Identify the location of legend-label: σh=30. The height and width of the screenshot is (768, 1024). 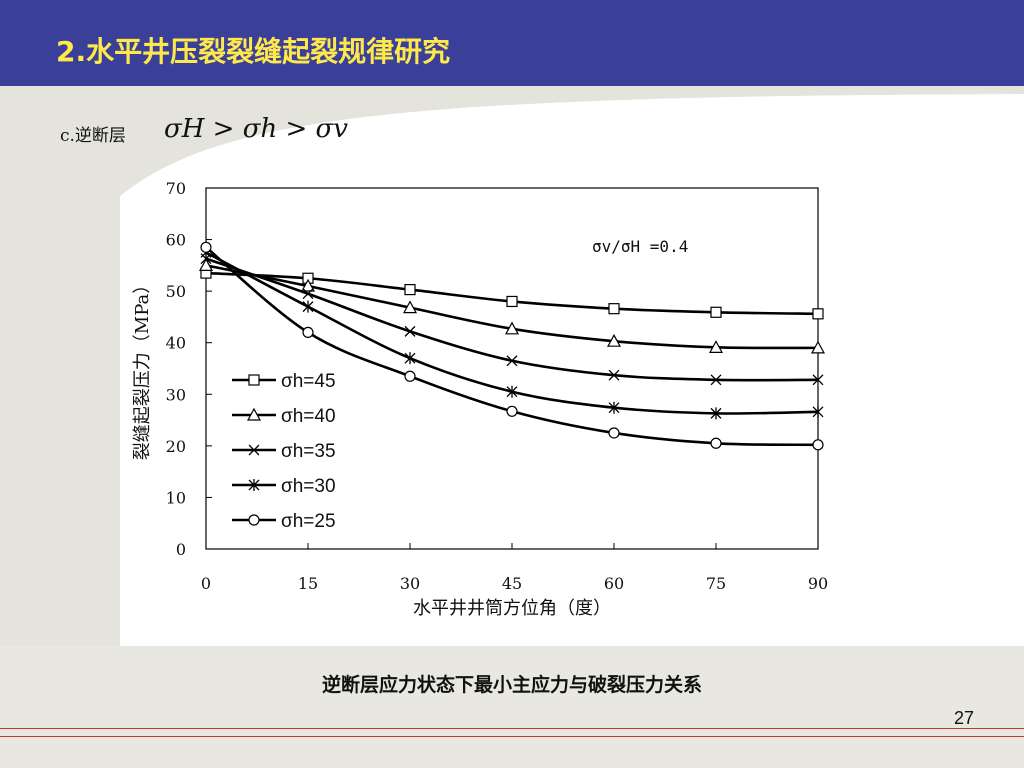
(308, 486).